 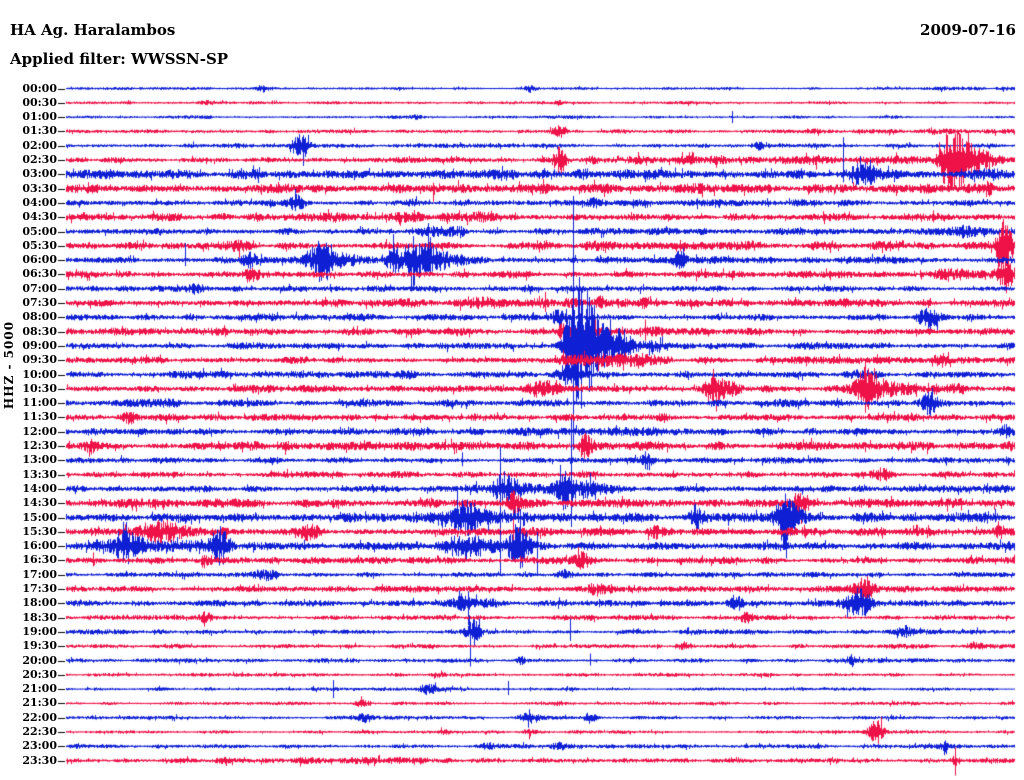 I want to click on time-label: 15:30, so click(x=39, y=531).